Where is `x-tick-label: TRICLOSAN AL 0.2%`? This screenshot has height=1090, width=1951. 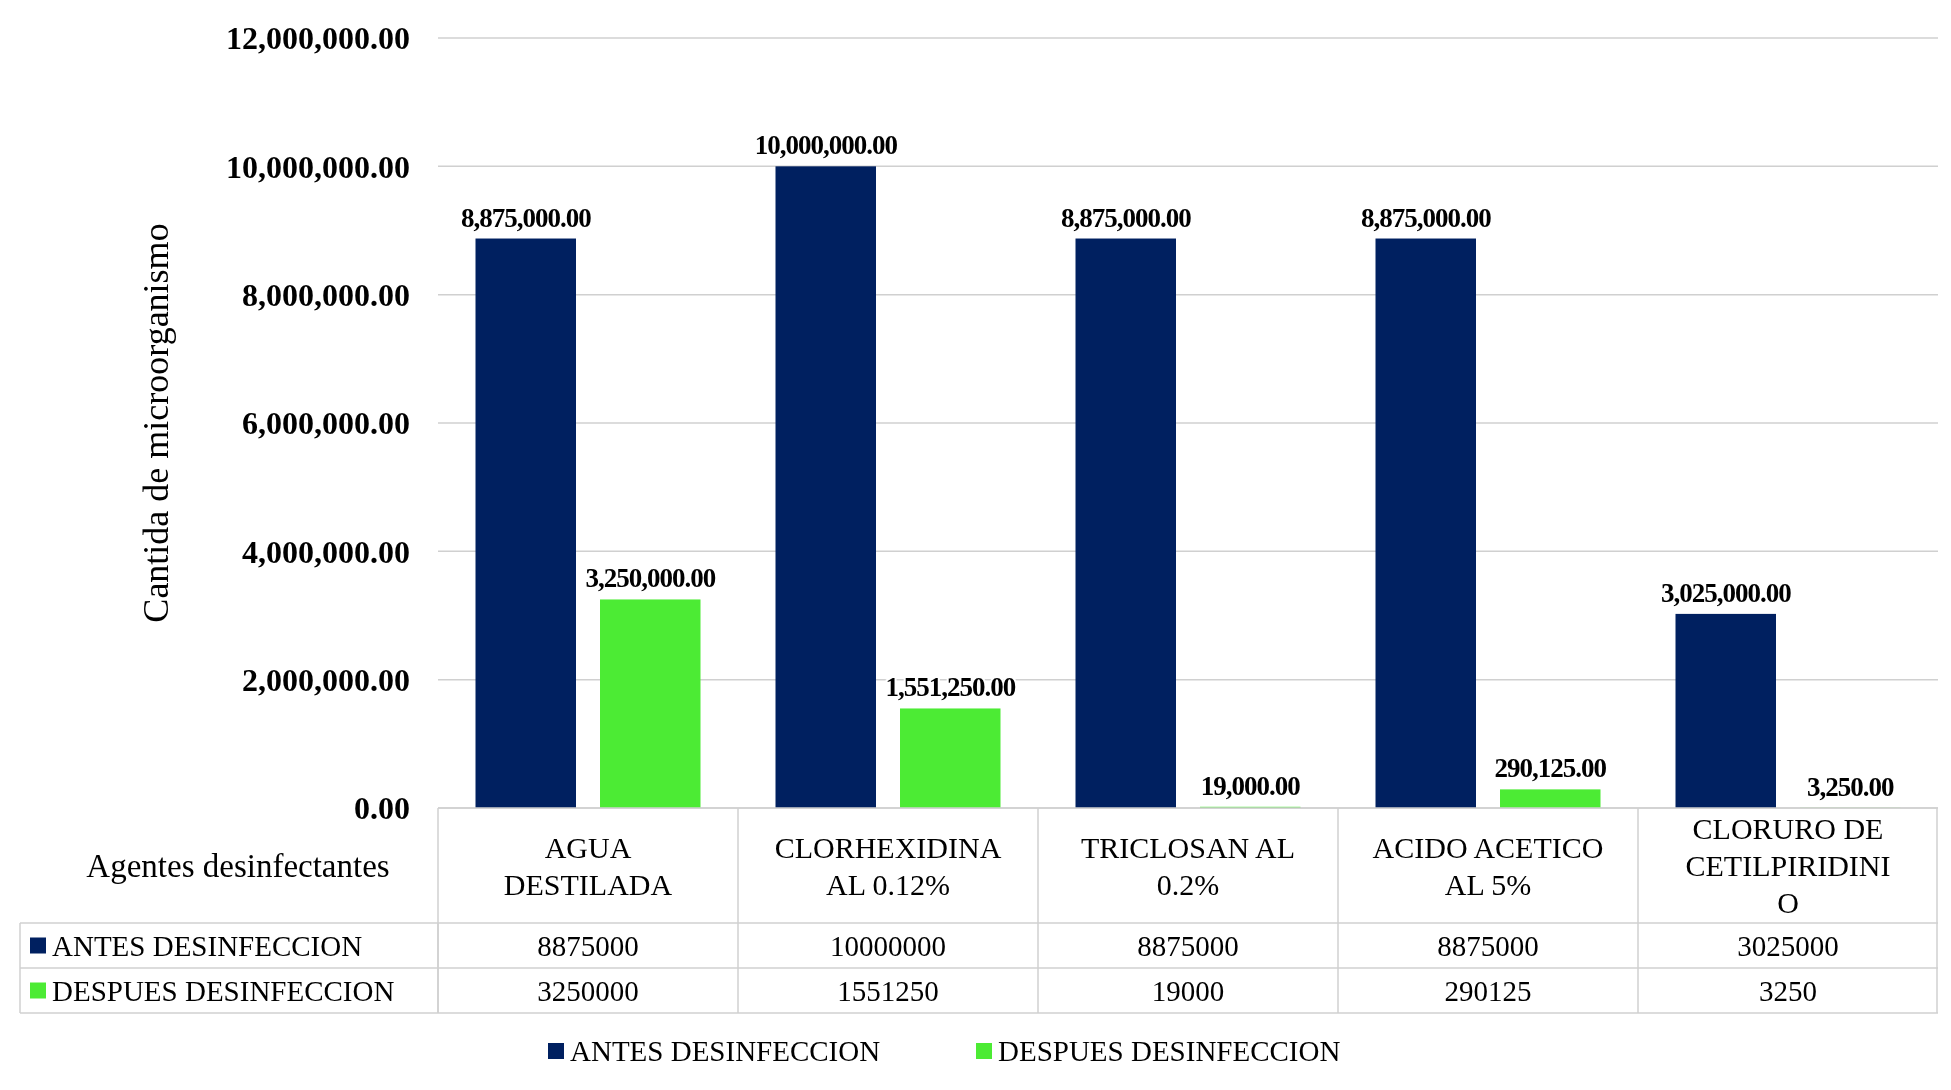 x-tick-label: TRICLOSAN AL 0.2% is located at coordinates (1188, 865).